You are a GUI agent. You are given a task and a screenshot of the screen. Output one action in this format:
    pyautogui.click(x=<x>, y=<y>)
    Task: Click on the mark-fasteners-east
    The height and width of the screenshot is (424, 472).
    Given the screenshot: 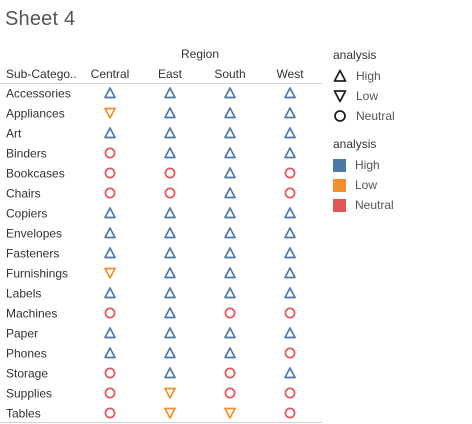 What is the action you would take?
    pyautogui.click(x=170, y=253)
    